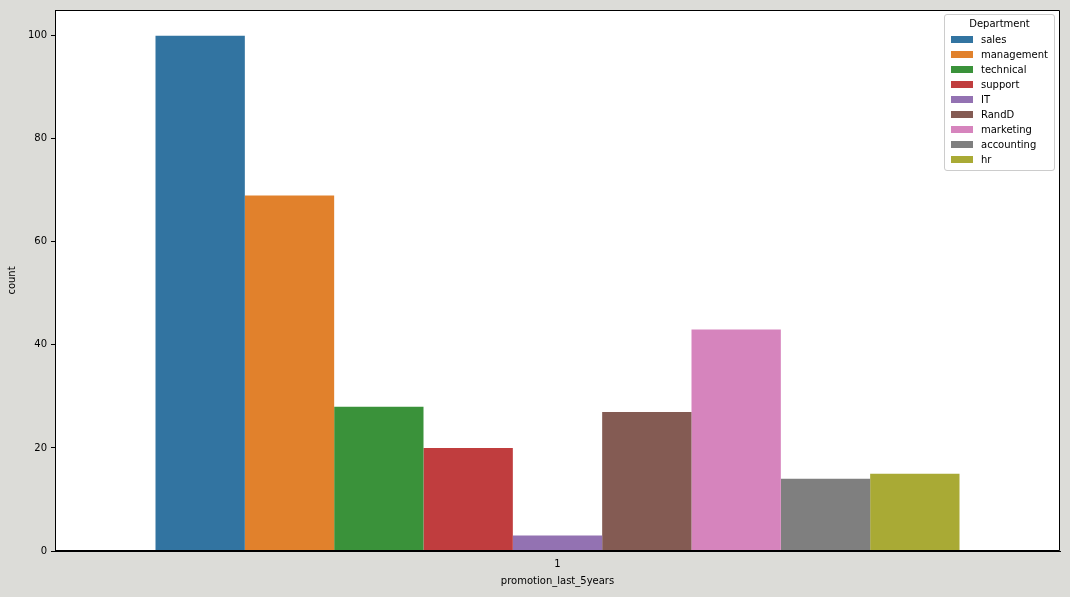  What do you see at coordinates (1009, 144) in the screenshot?
I see `legend-label: accounting` at bounding box center [1009, 144].